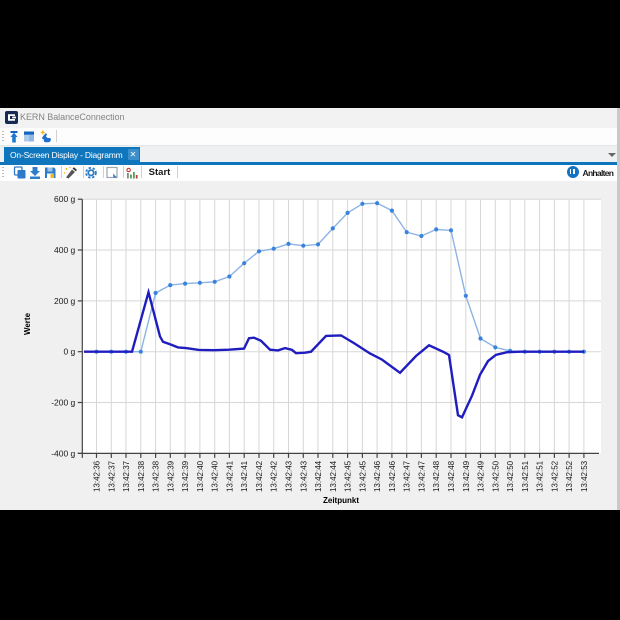 The image size is (620, 620). Describe the element at coordinates (65, 250) in the screenshot. I see `svg-text: 400 g` at that location.